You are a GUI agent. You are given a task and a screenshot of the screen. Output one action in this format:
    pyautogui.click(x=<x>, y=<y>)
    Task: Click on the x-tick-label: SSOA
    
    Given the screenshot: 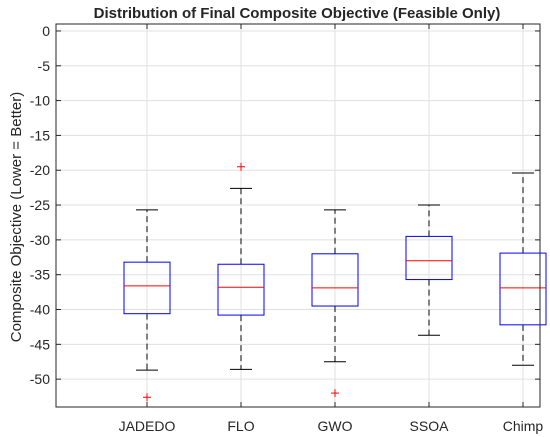 What is the action you would take?
    pyautogui.click(x=430, y=426)
    